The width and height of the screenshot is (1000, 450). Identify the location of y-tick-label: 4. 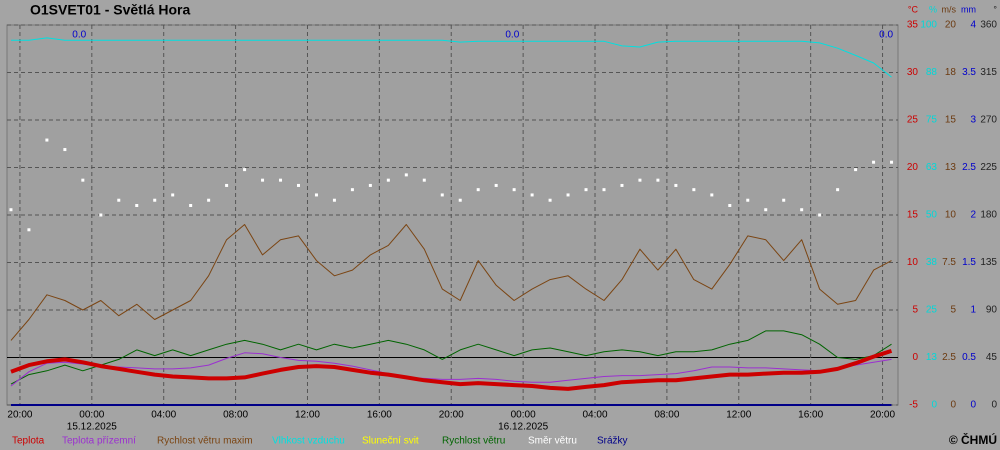
(973, 25).